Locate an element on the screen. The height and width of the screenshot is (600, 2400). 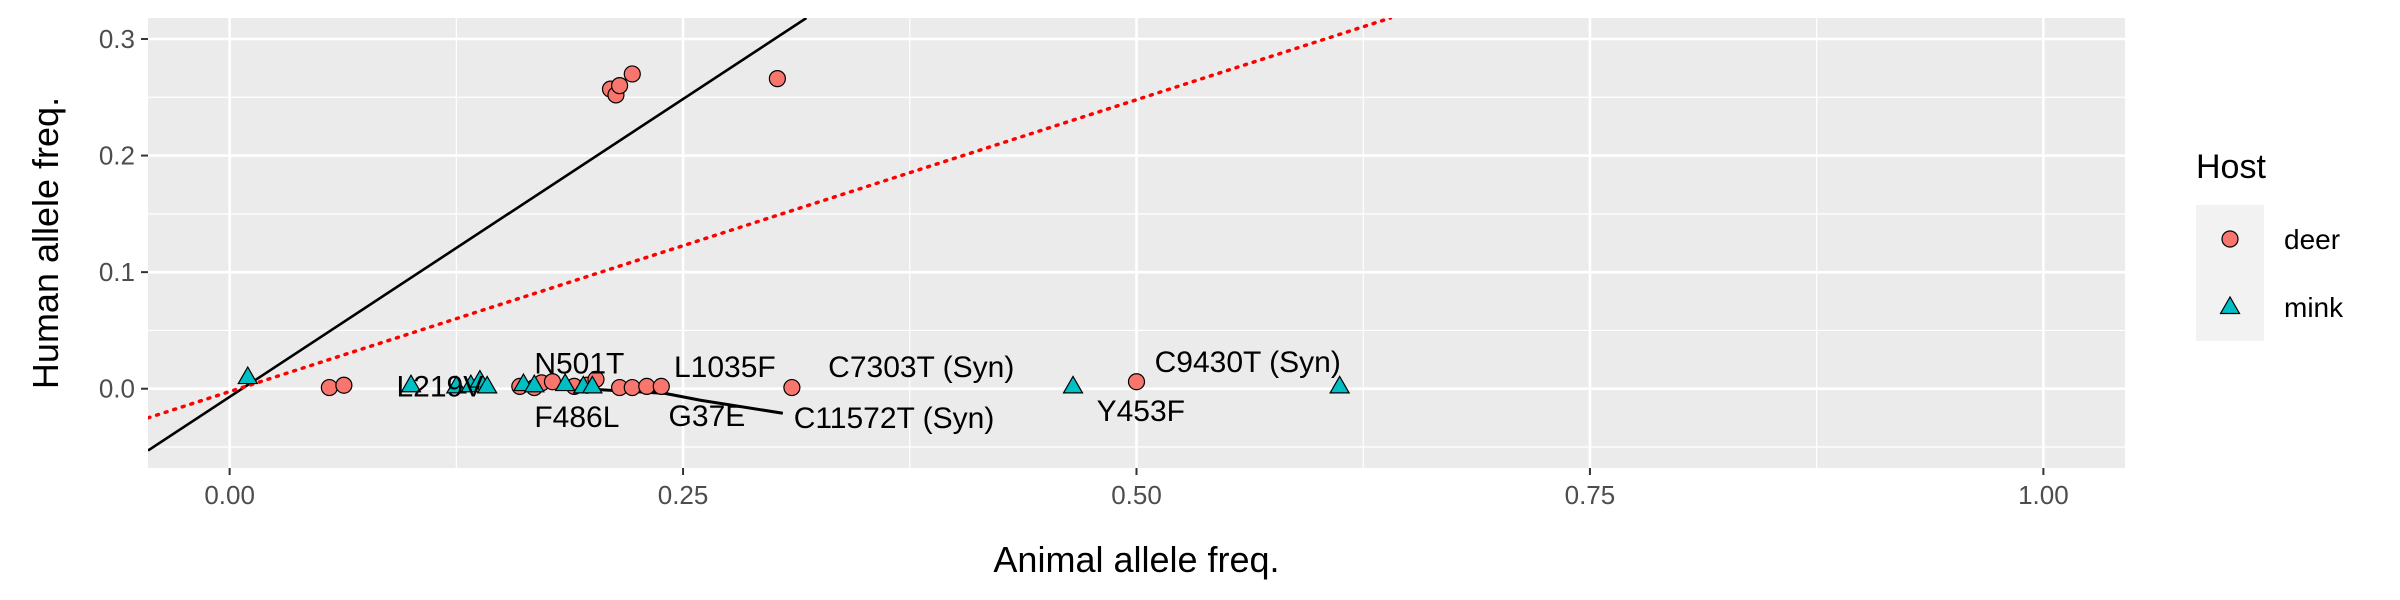
y-tick-label: 0.2 is located at coordinates (117, 156).